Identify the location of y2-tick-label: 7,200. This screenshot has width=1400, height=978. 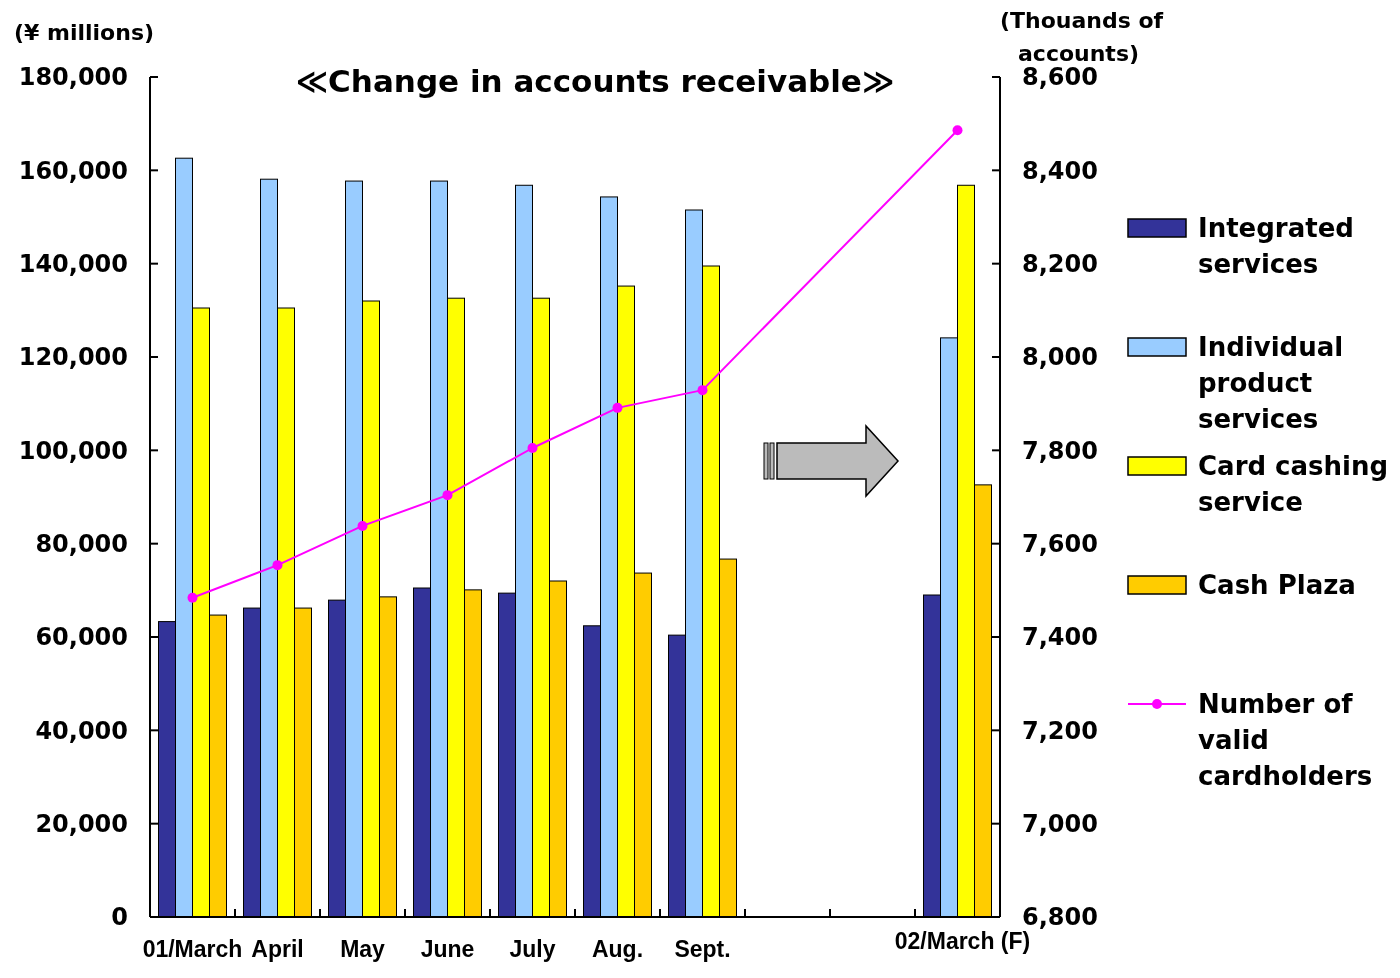
(1060, 730).